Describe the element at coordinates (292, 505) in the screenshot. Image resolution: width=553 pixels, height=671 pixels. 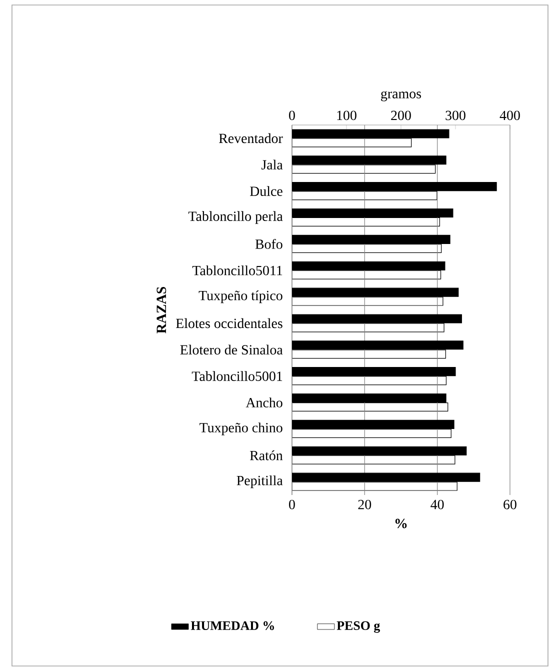
I see `x-tick-label: 0` at that location.